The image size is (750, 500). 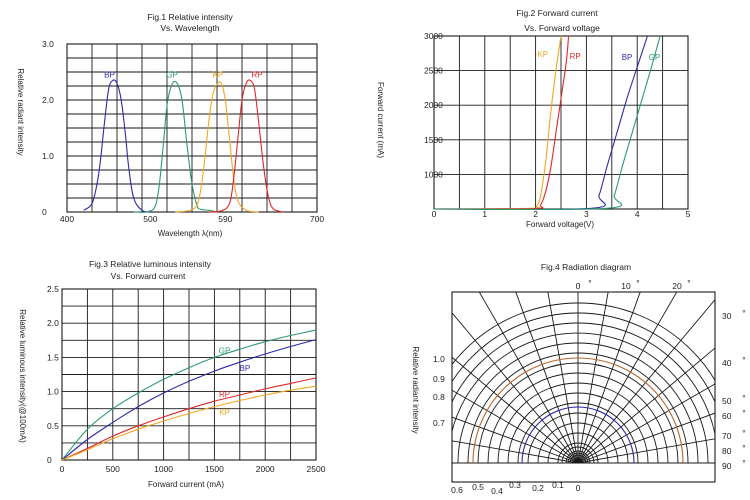 I want to click on fig4-bottom-label: 0.5, so click(x=478, y=487).